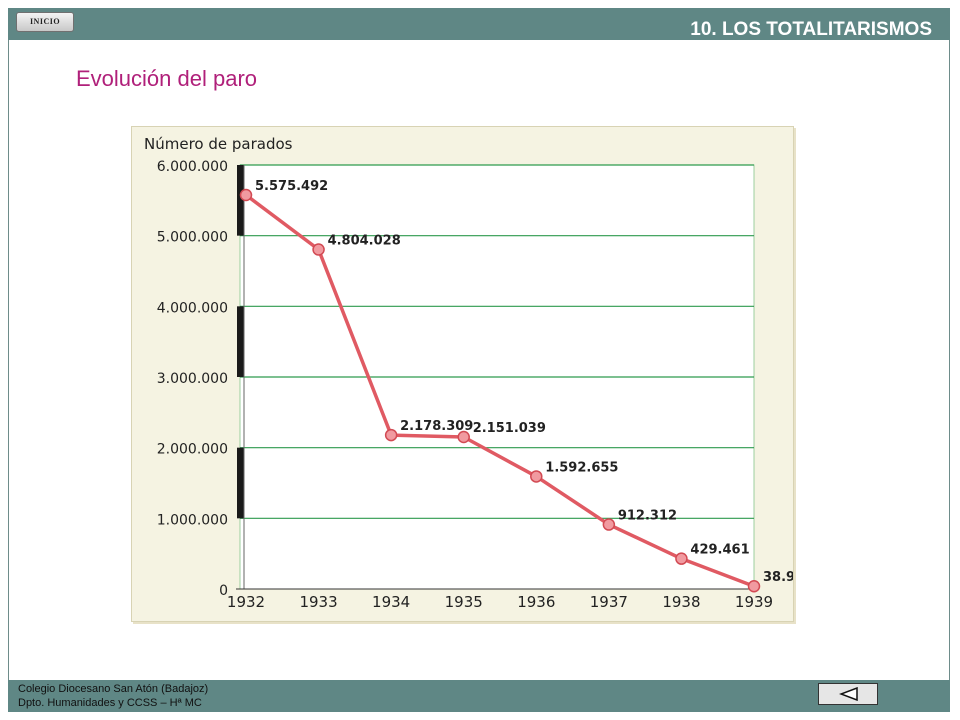 This screenshot has height=720, width=960. Describe the element at coordinates (754, 602) in the screenshot. I see `x-tick-label: 1939` at that location.